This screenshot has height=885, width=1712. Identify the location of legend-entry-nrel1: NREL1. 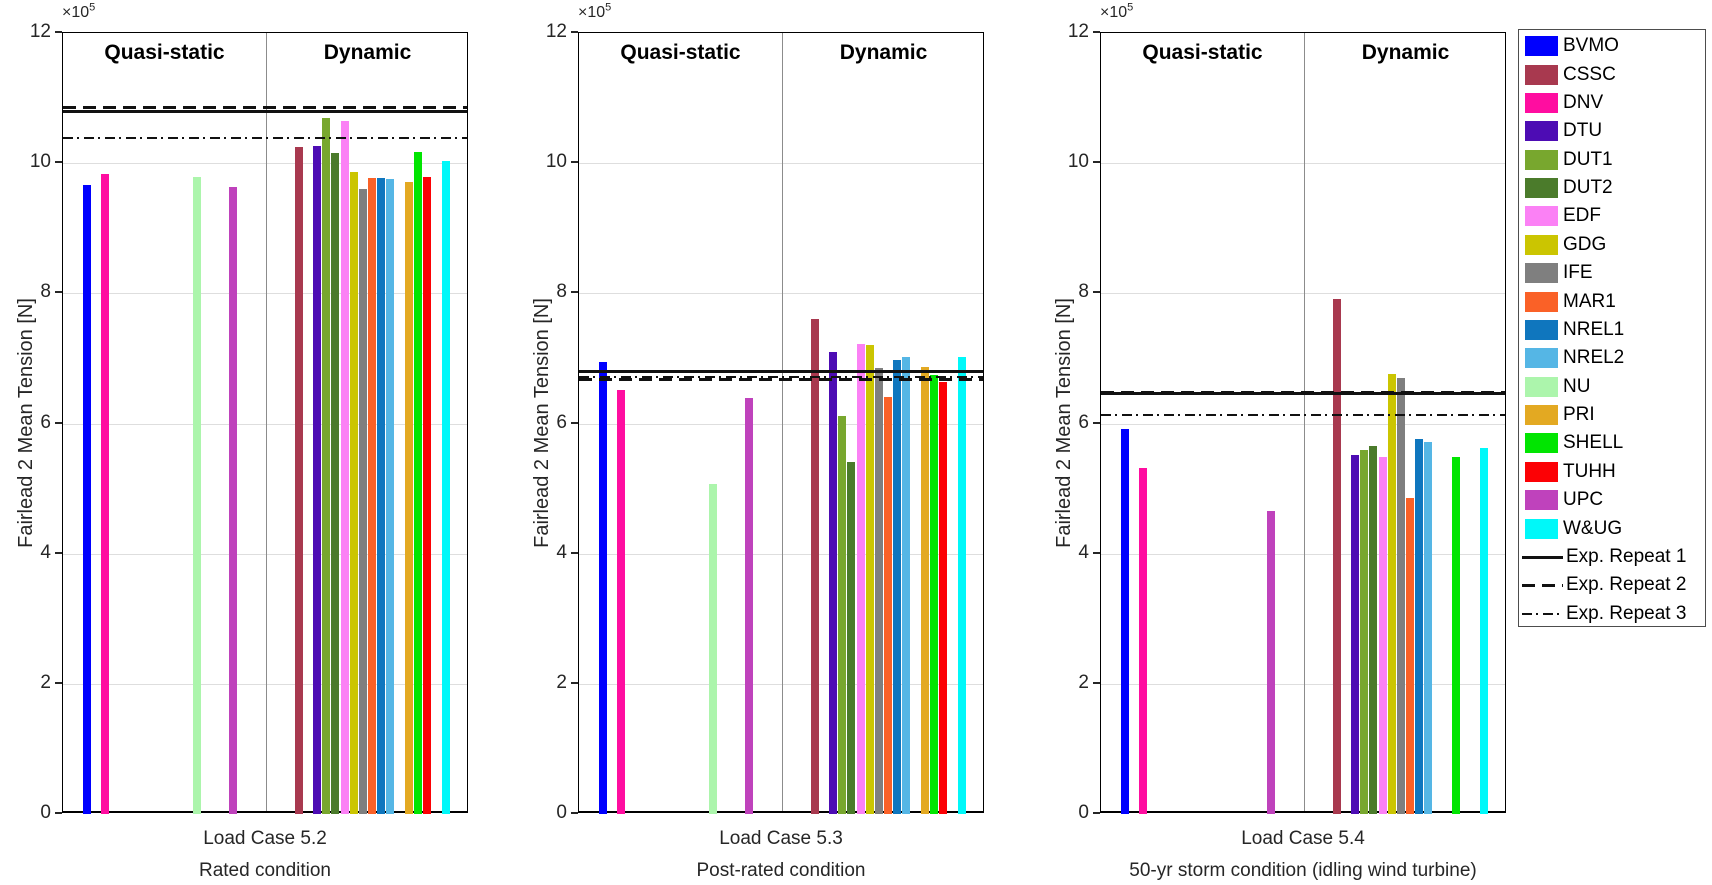
(1612, 330).